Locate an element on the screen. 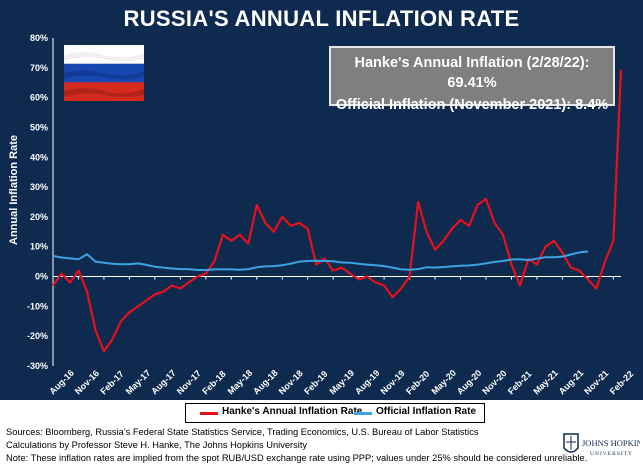 This screenshot has width=643, height=467. x-tick-label: May-17 is located at coordinates (138, 382).